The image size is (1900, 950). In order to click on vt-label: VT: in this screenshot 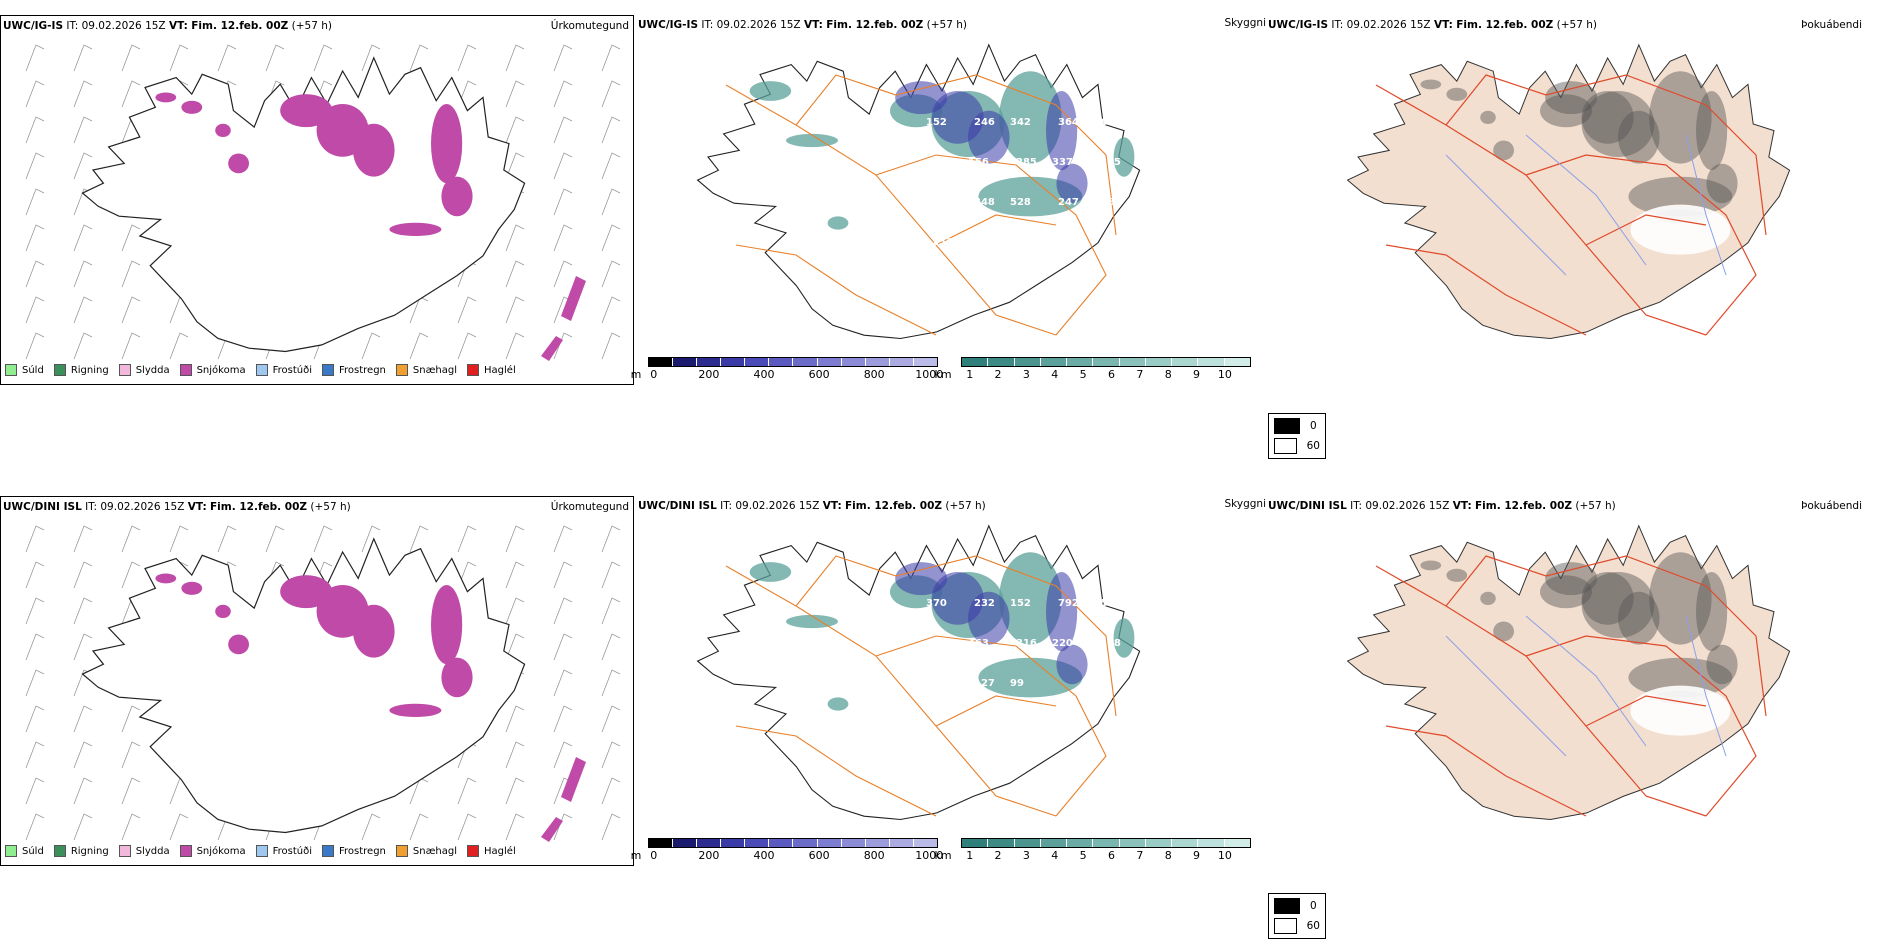, I will do `click(1462, 506)`.